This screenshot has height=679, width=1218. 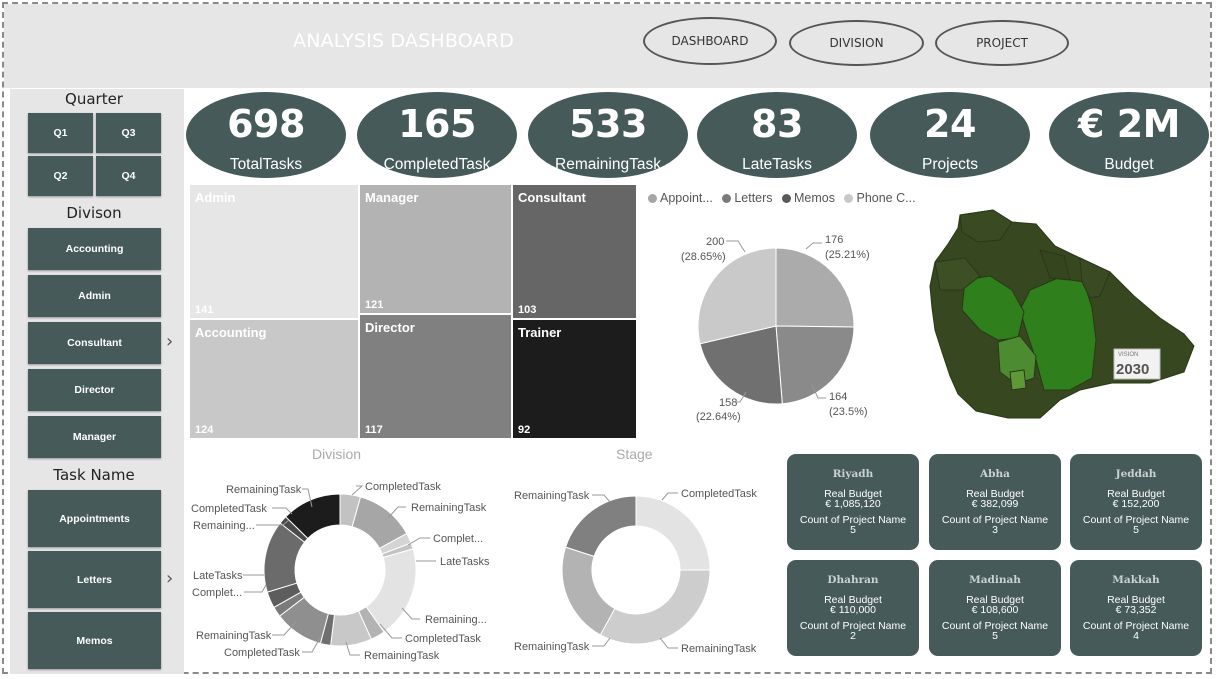 What do you see at coordinates (853, 580) in the screenshot?
I see `city-name: Dhahran` at bounding box center [853, 580].